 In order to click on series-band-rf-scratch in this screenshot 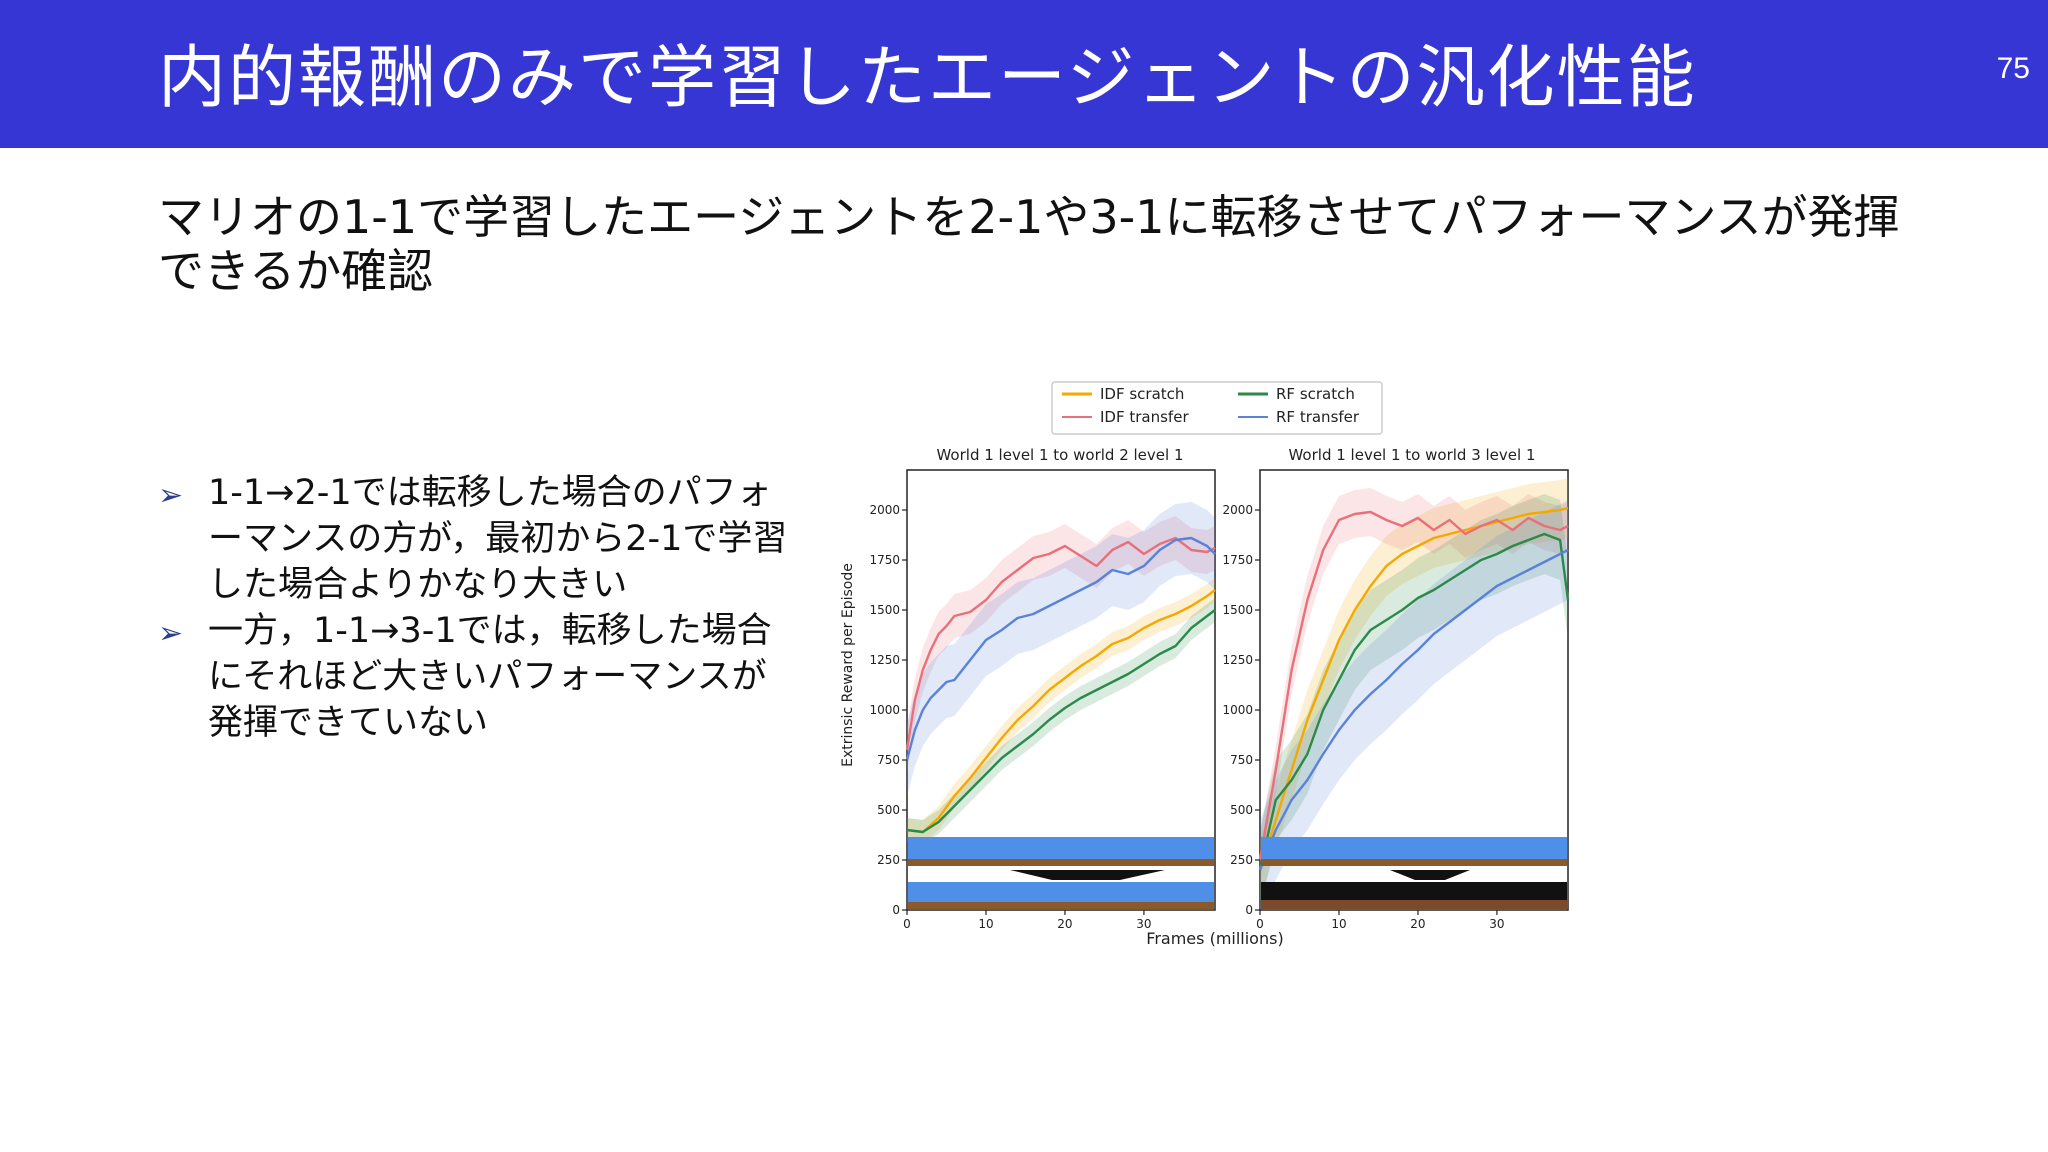, I will do `click(1061, 721)`.